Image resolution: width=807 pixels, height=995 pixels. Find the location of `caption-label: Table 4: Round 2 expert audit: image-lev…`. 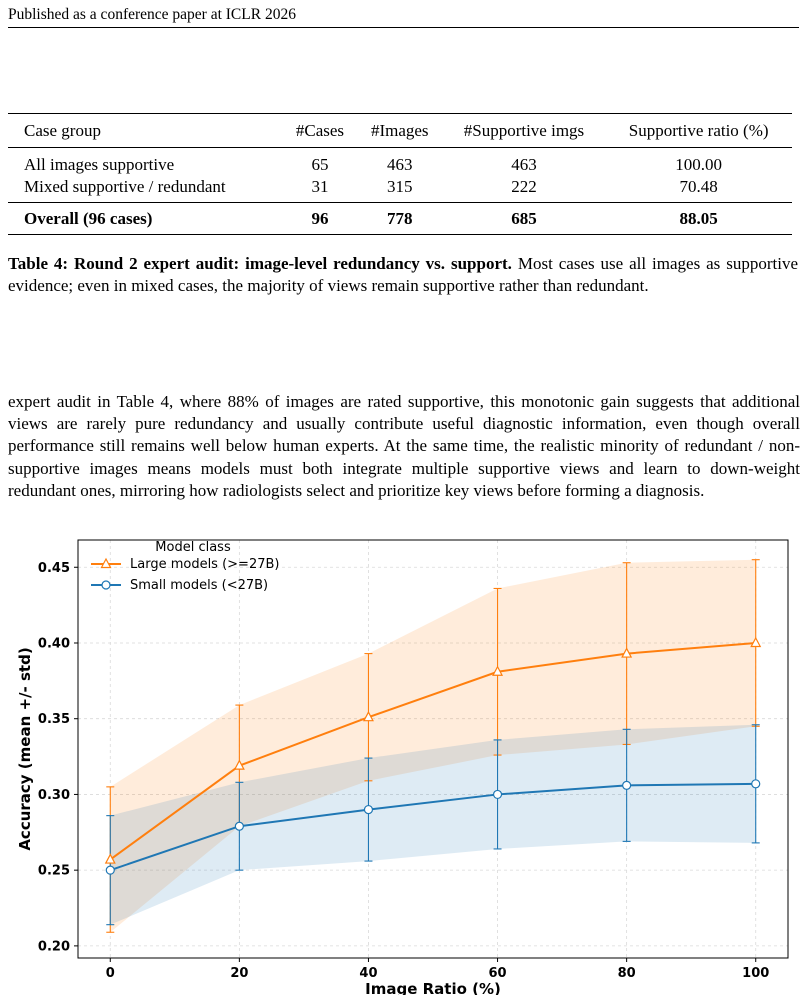

caption-label: Table 4: Round 2 expert audit: image-lev… is located at coordinates (260, 263).